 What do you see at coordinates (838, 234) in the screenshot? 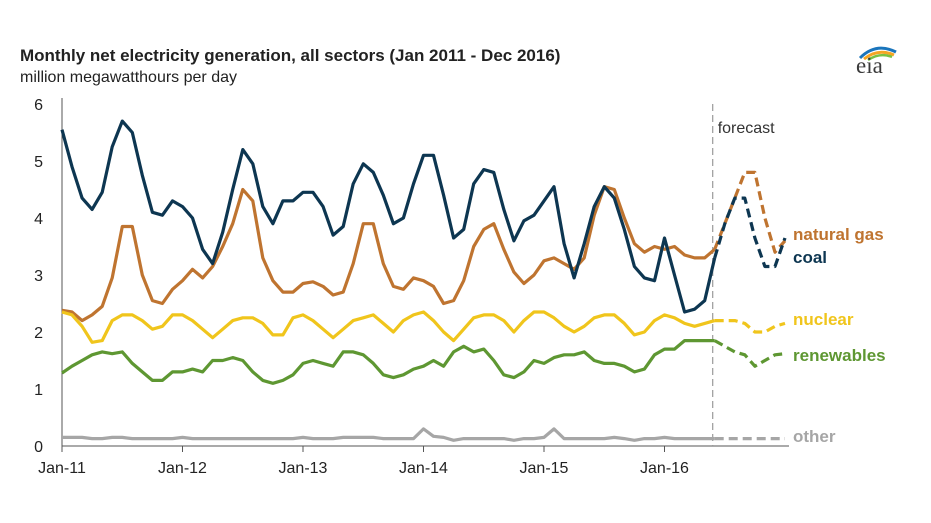
I see `series-label-natural-gas: natural gas` at bounding box center [838, 234].